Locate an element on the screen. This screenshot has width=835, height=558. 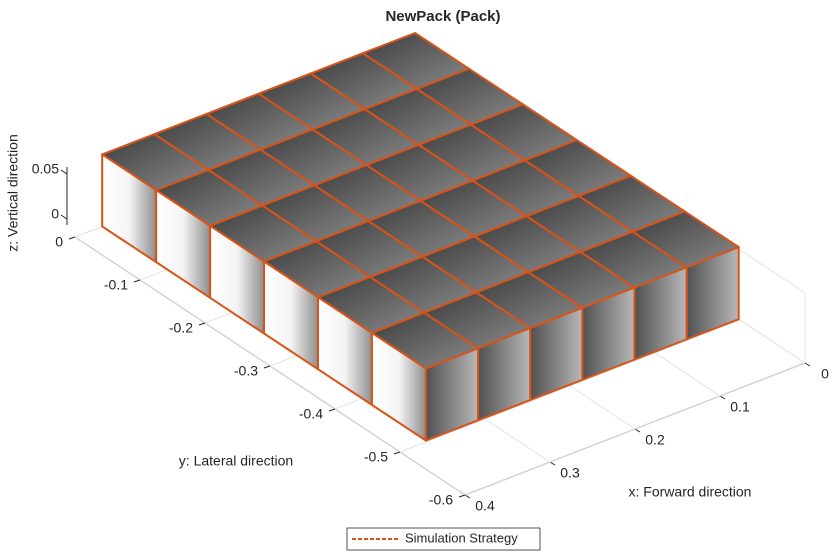
z-axis-label: z: Vertical direction is located at coordinates (13, 193).